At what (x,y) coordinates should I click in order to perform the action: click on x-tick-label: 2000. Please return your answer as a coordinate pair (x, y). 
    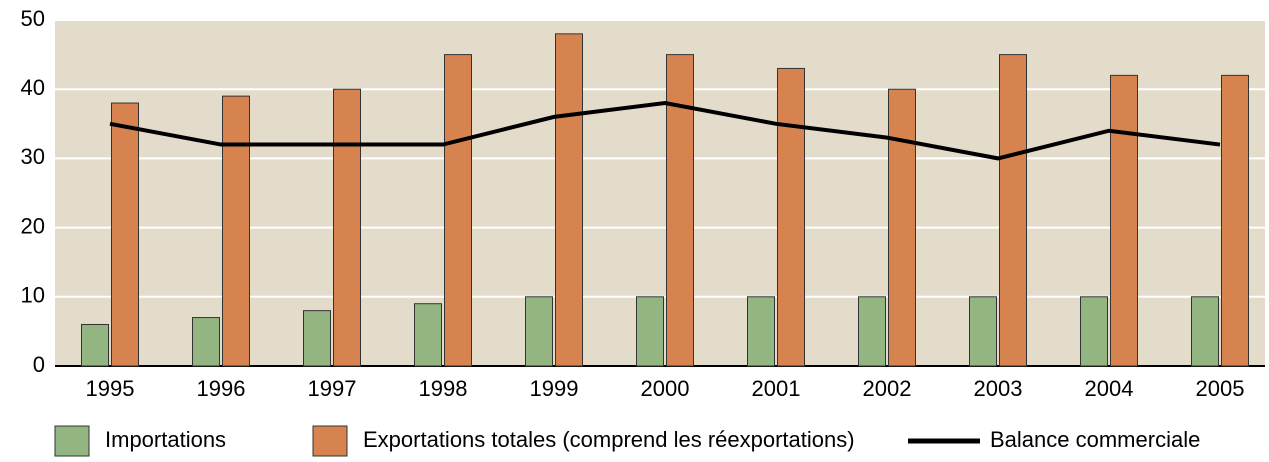
    Looking at the image, I should click on (665, 388).